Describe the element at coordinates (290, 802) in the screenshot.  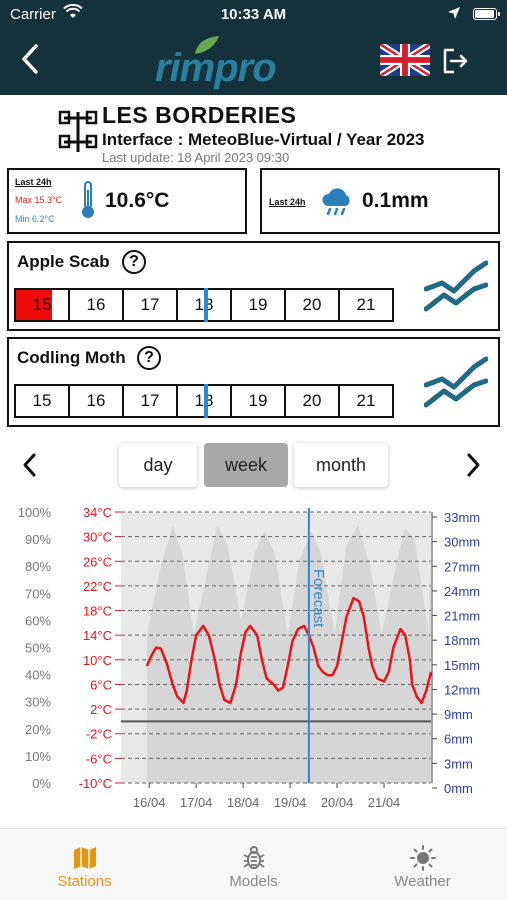
I see `x-tick-label: 19/04` at that location.